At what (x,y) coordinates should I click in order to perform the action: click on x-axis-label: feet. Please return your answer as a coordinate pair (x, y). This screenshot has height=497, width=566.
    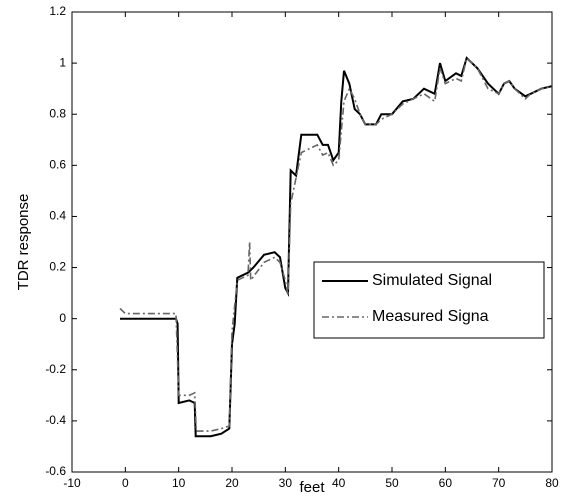
    Looking at the image, I should click on (312, 487).